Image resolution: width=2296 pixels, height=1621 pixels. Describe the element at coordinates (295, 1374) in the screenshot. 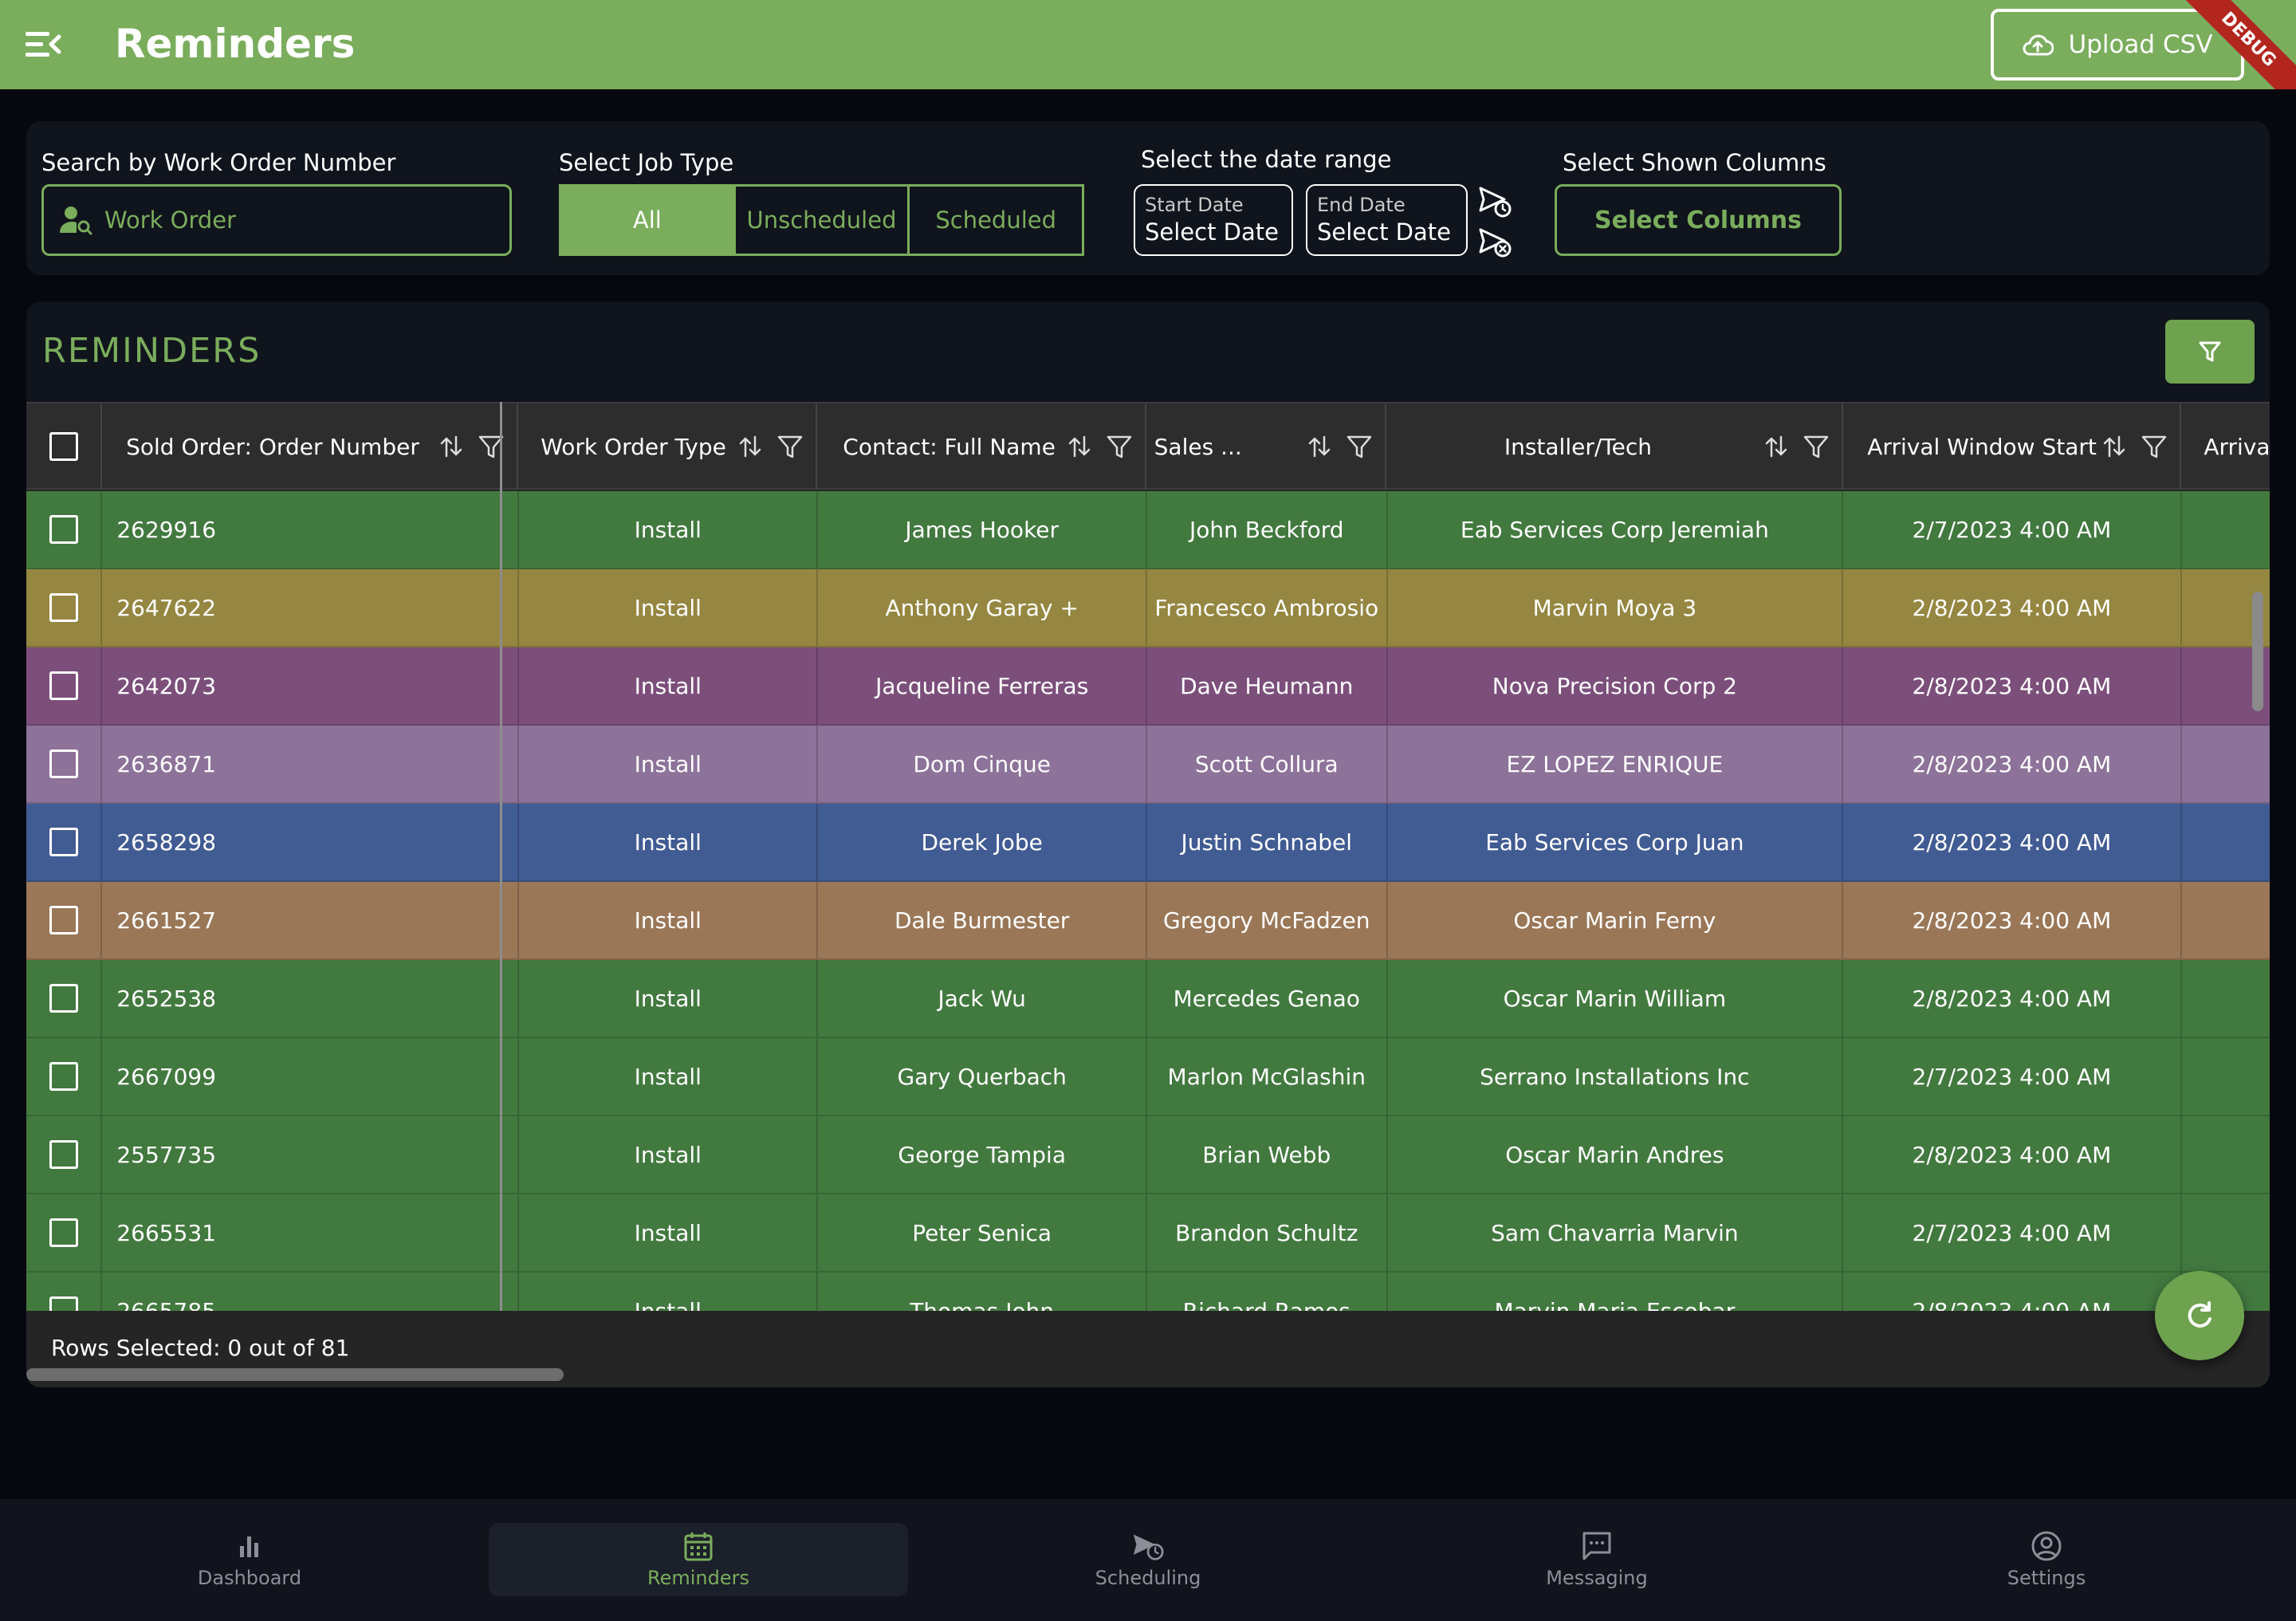

I see `horizontal-scrollbar` at that location.